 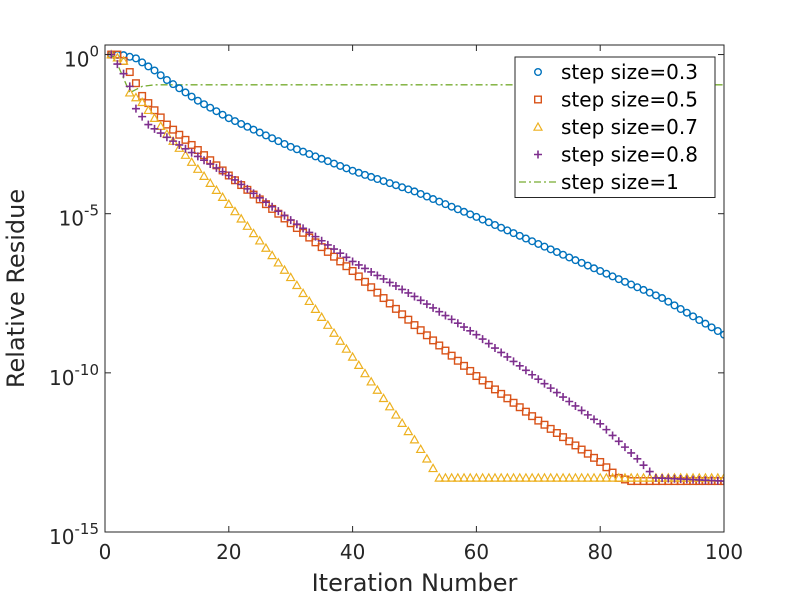 What do you see at coordinates (629, 127) in the screenshot?
I see `legend-label: step size=0.7` at bounding box center [629, 127].